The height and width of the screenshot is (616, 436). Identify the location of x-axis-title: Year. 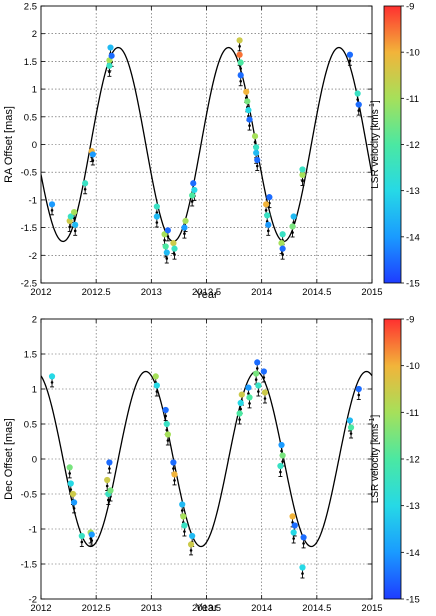
(206, 608).